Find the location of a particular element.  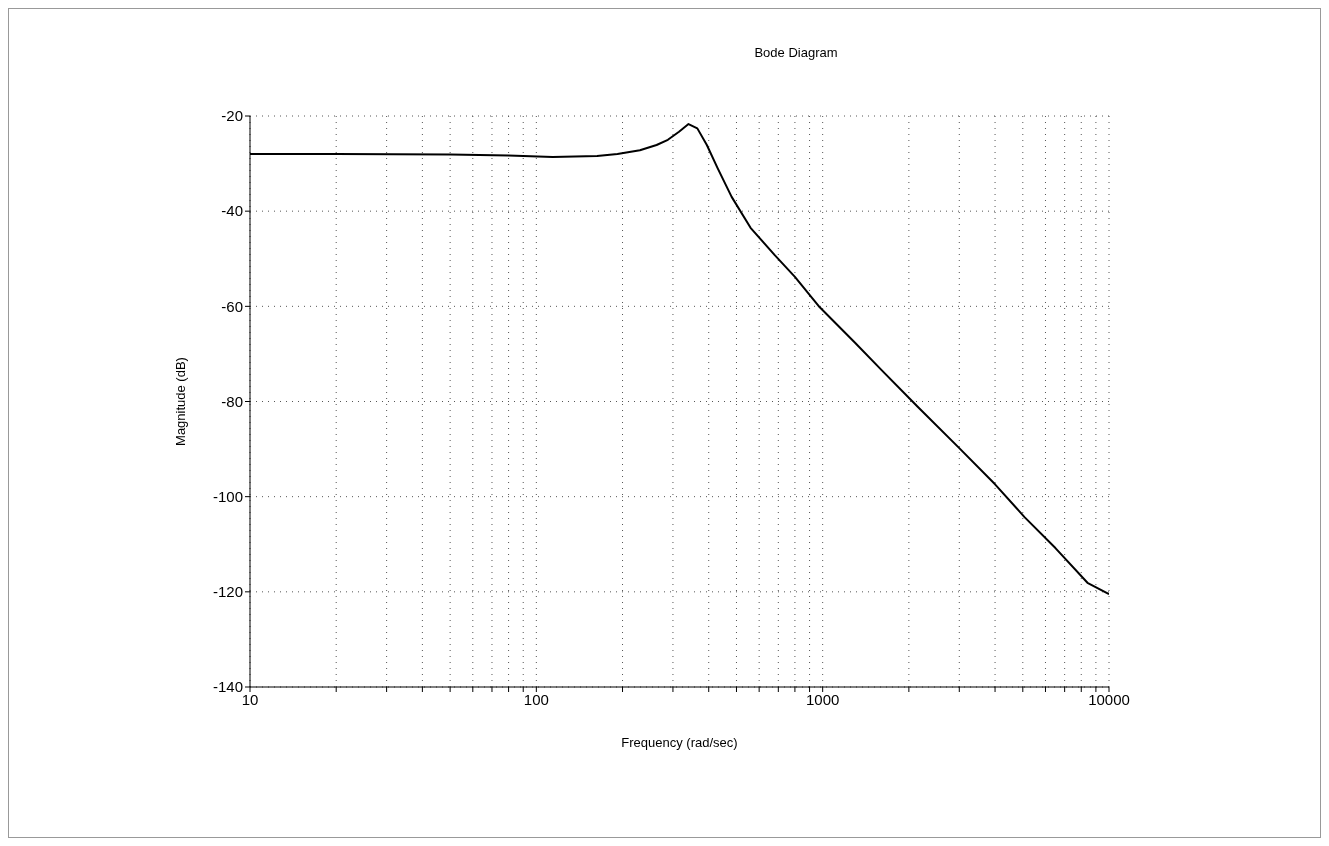

x-tick-label: 10 is located at coordinates (250, 699).